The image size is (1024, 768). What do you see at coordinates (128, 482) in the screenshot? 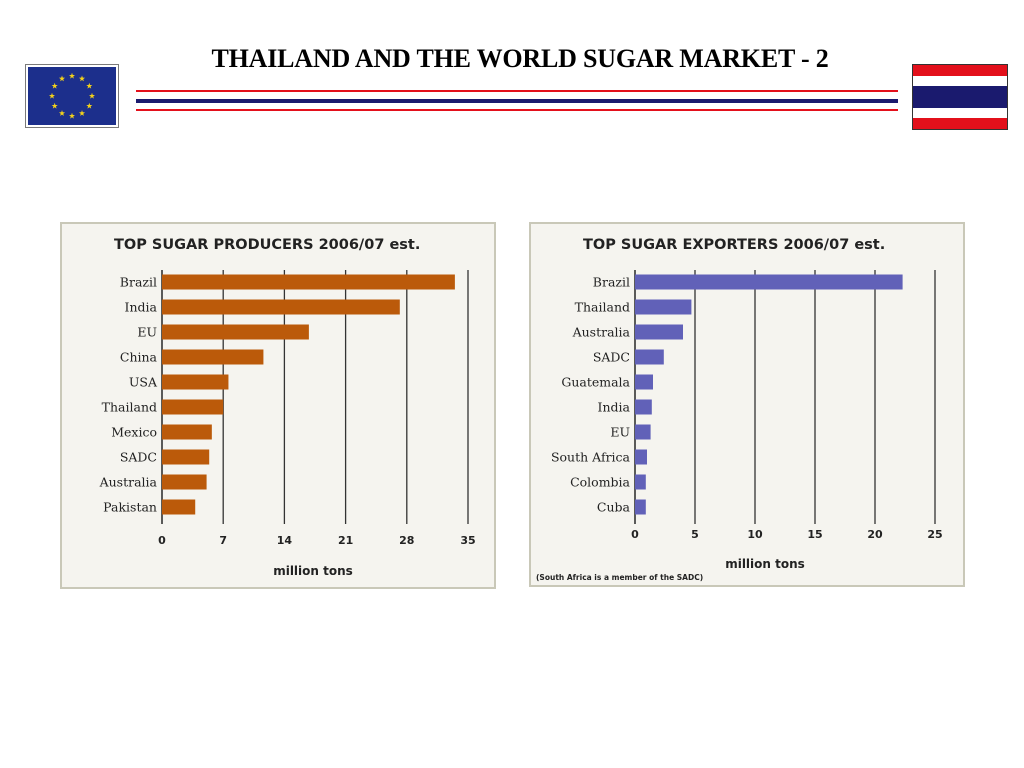
I see `producers-category-label: Australia` at bounding box center [128, 482].